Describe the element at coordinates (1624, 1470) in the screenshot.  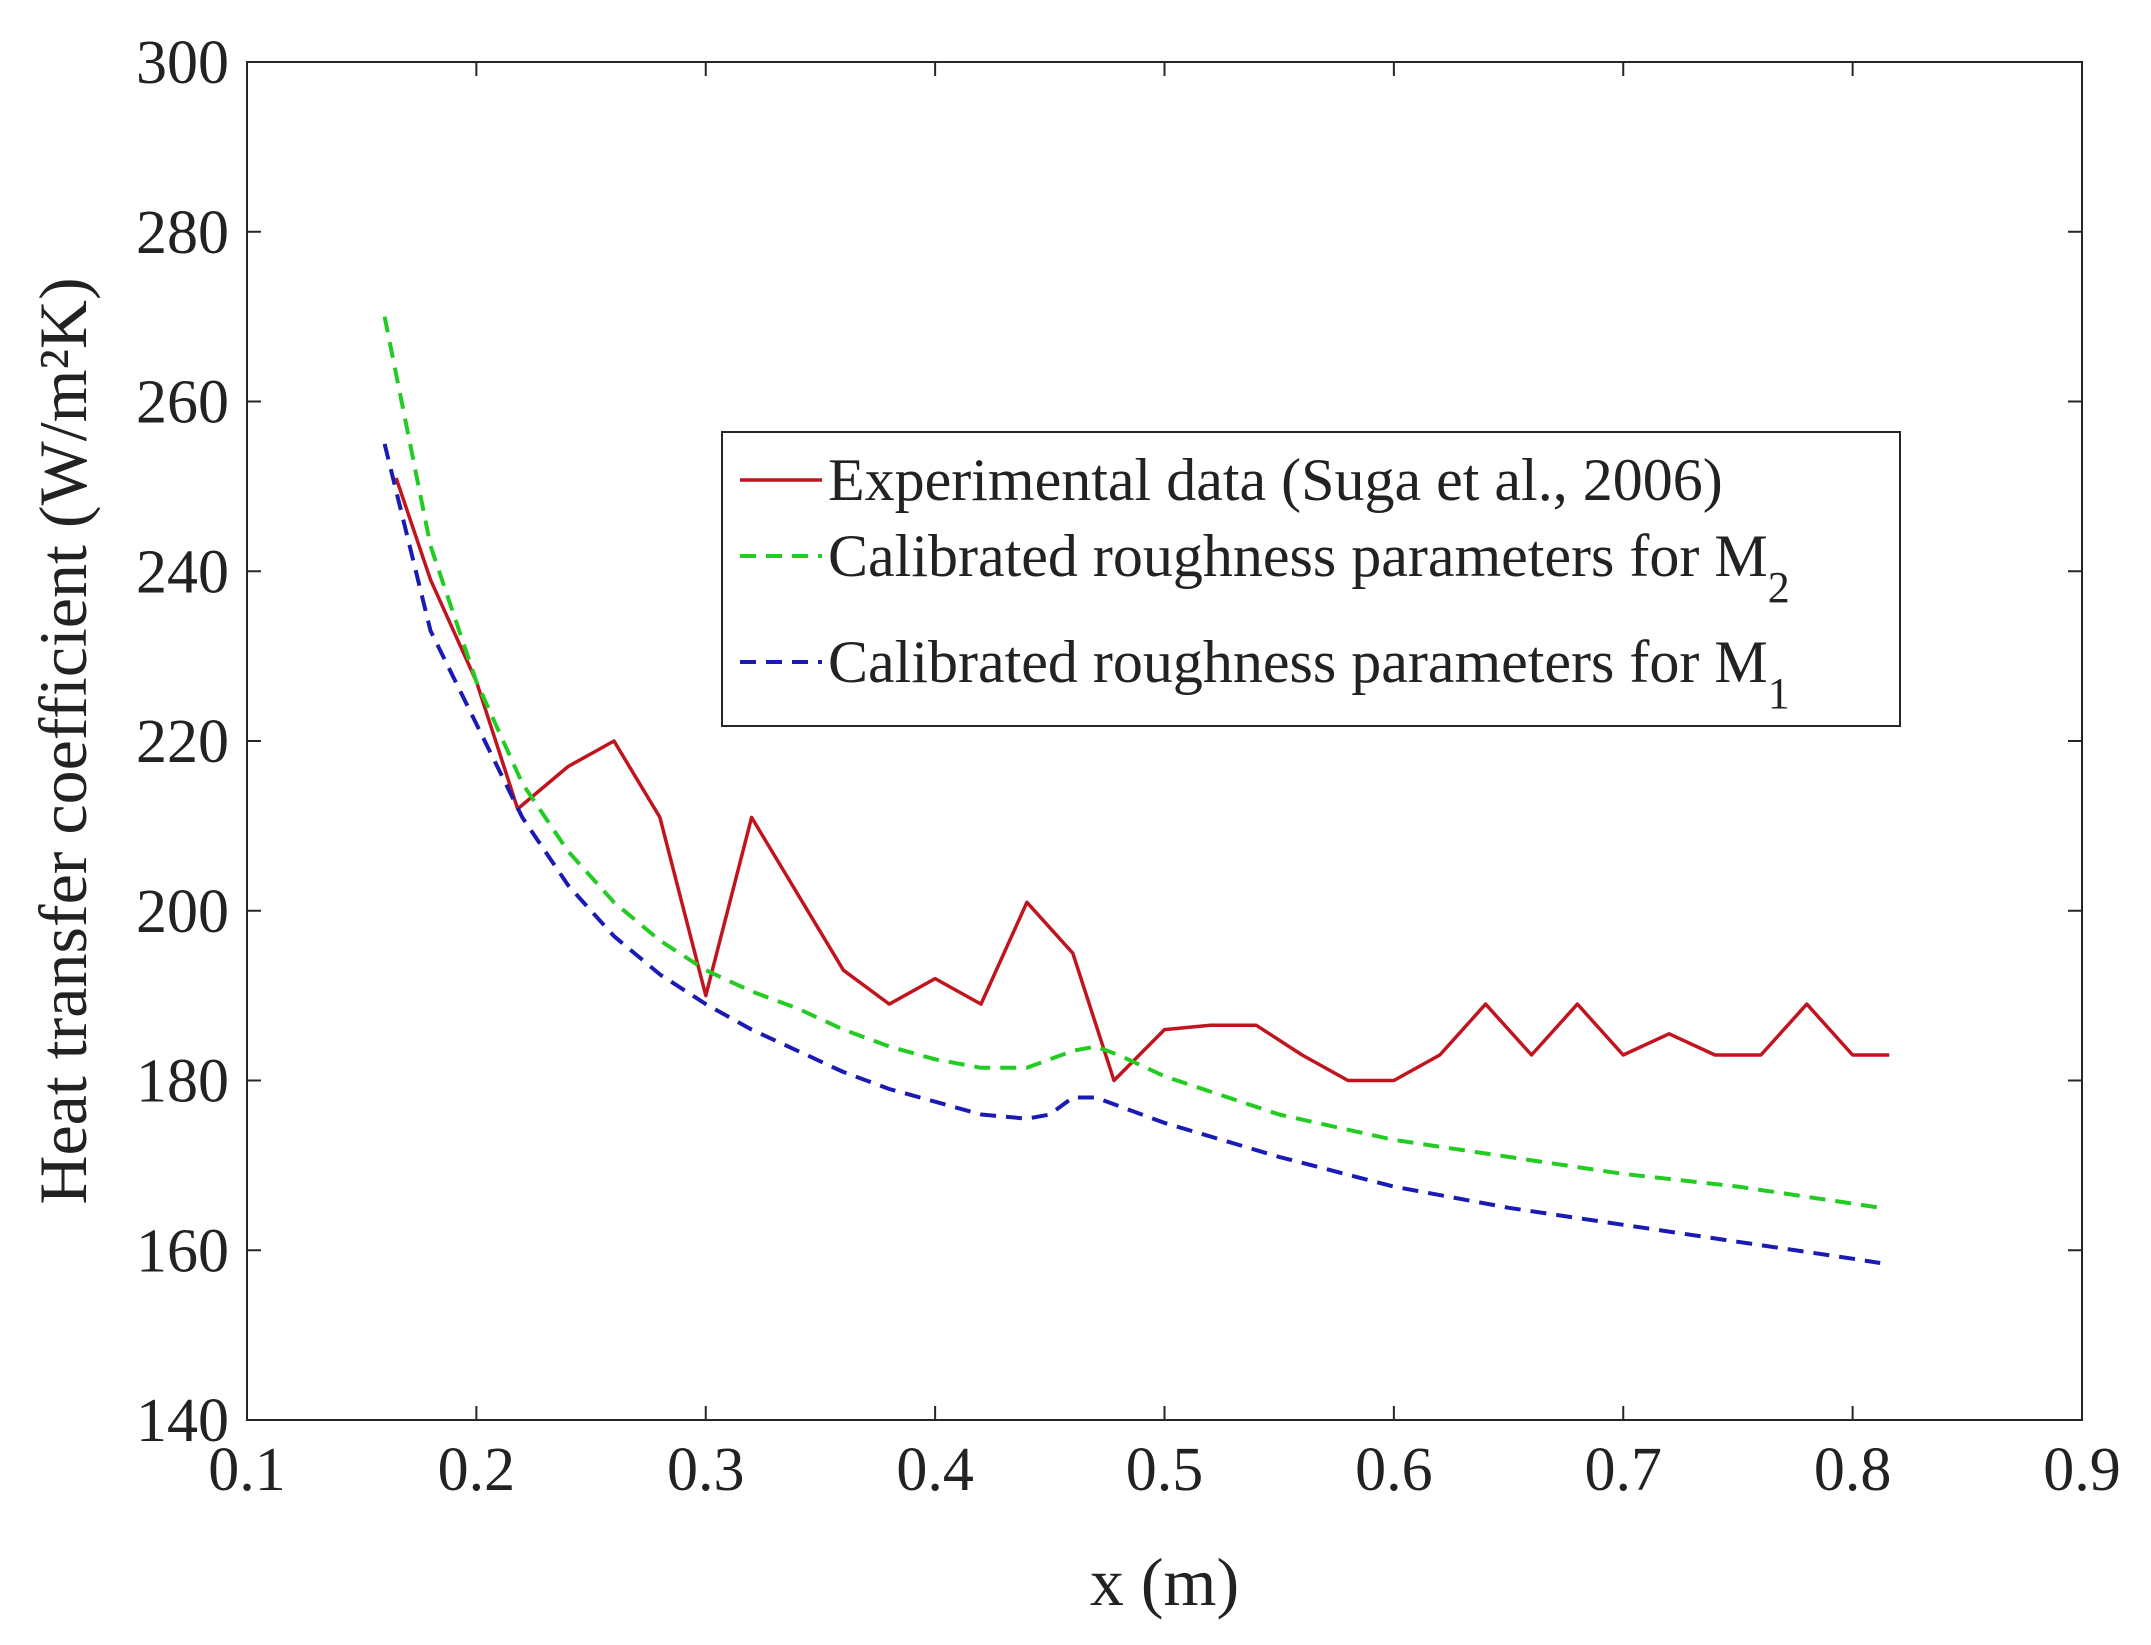
I see `x-tick-label: 0.7` at that location.